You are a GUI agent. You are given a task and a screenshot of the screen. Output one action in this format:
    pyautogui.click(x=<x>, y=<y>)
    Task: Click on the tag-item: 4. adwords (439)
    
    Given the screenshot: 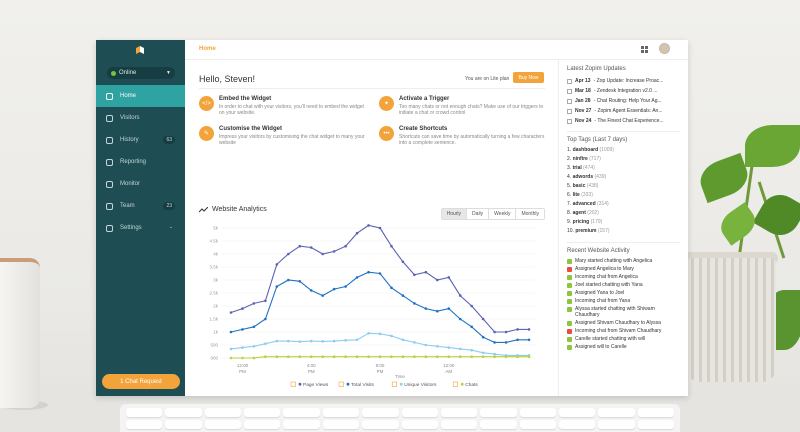 What is the action you would take?
    pyautogui.click(x=623, y=178)
    